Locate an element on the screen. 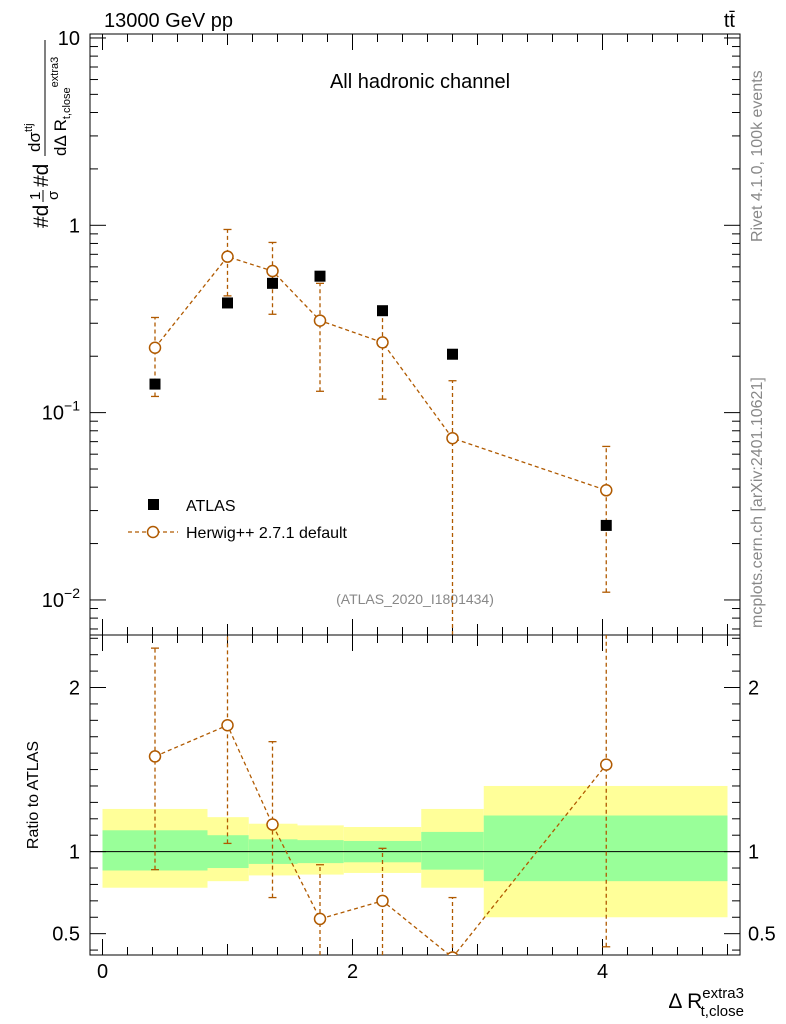 The image size is (786, 1024). ratio-x-tick-label: 0 is located at coordinates (102, 972).